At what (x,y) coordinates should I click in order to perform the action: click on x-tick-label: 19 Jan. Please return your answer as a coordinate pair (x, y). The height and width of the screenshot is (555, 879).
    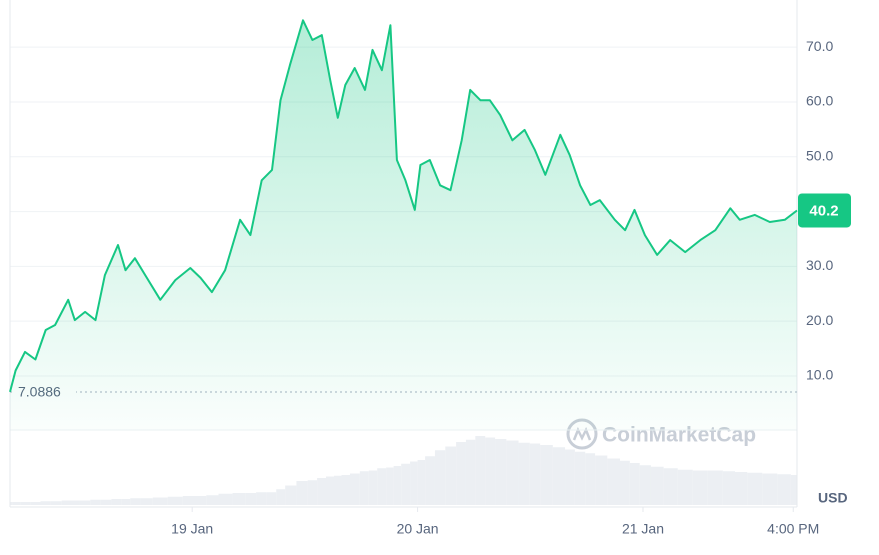
    Looking at the image, I should click on (192, 529).